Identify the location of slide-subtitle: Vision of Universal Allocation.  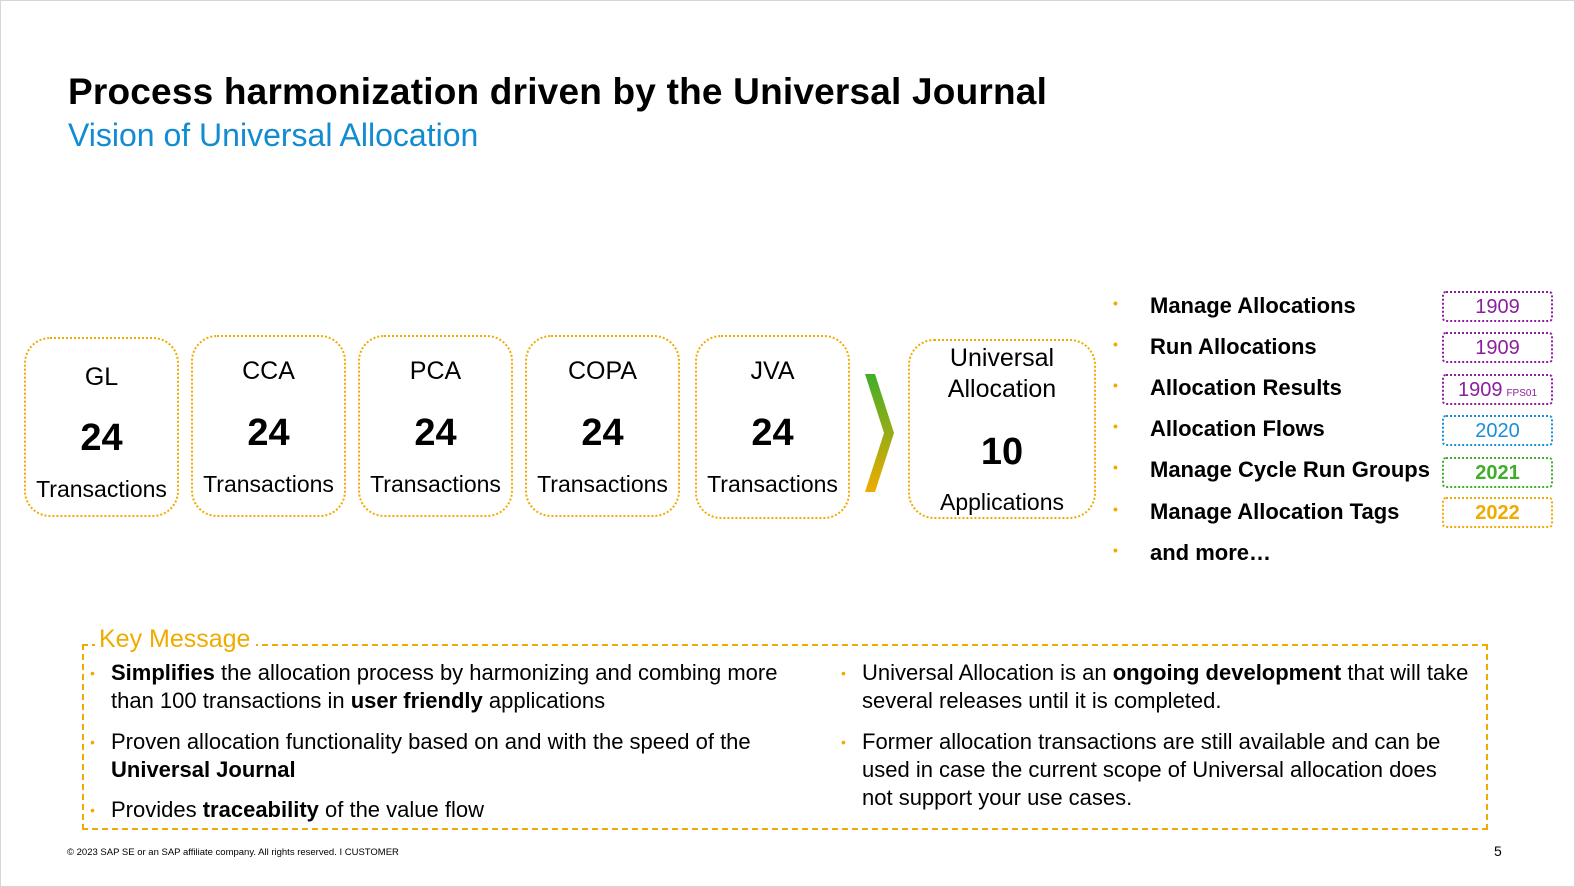
(273, 135).